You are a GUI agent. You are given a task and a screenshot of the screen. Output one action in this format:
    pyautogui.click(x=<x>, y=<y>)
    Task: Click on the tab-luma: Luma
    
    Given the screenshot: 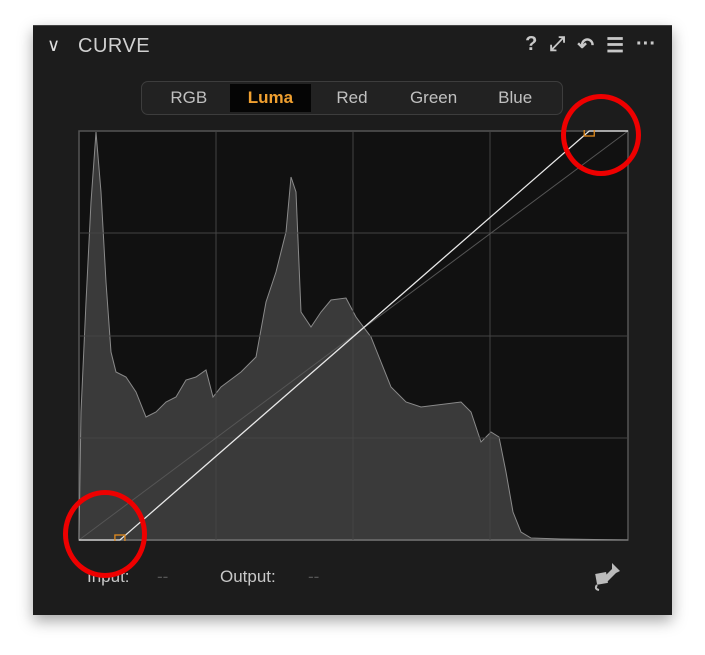 What is the action you would take?
    pyautogui.click(x=270, y=98)
    